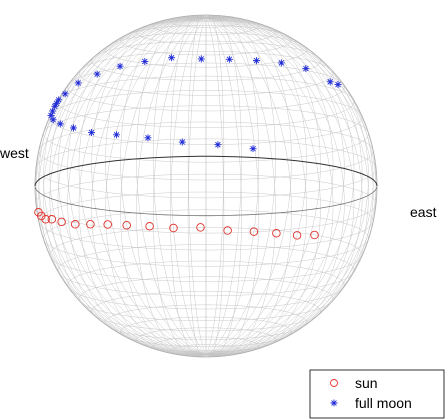 This screenshot has height=420, width=446. Describe the element at coordinates (383, 403) in the screenshot. I see `legend-moon-label: full moon` at that location.